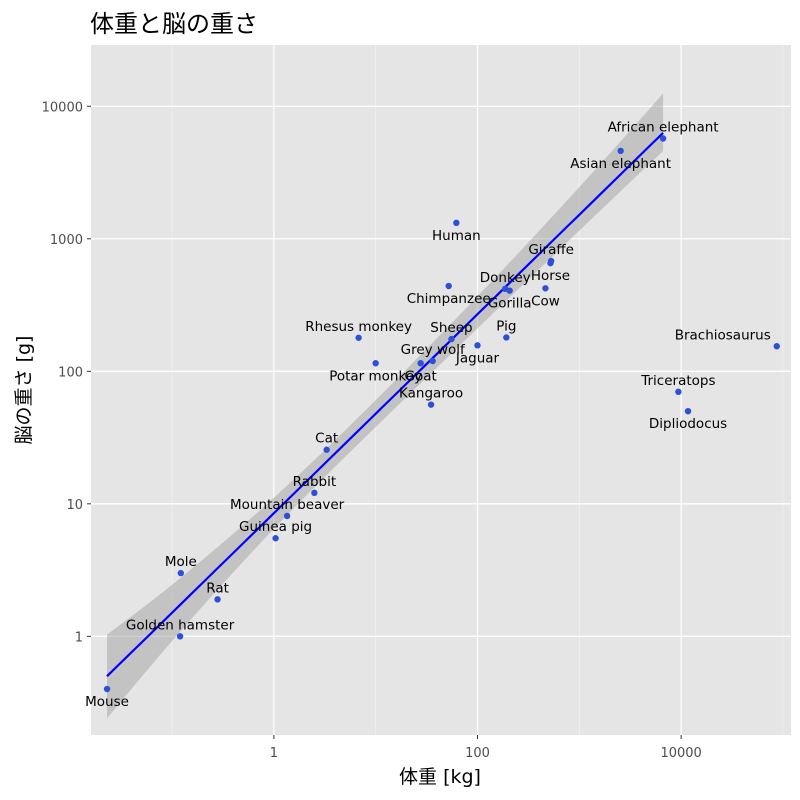 This screenshot has width=800, height=800. What do you see at coordinates (449, 299) in the screenshot?
I see `label-chimpanzee: Chimpanzee` at bounding box center [449, 299].